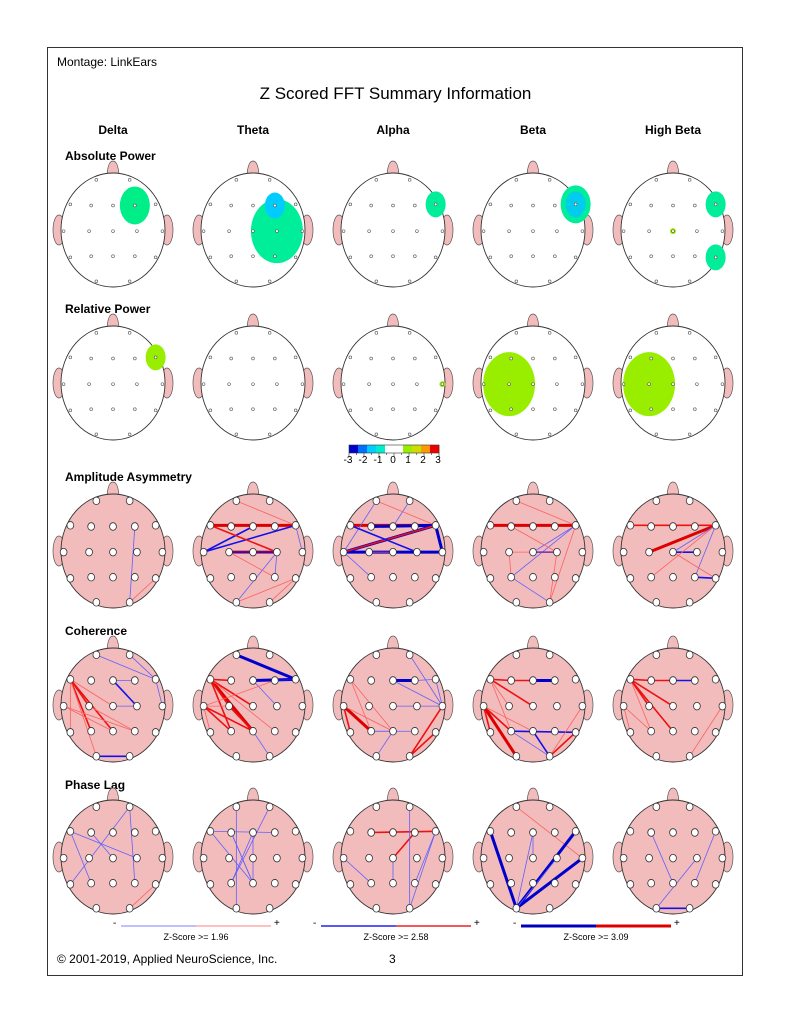  Describe the element at coordinates (662, 858) in the screenshot. I see `connection-f3-pz` at that location.